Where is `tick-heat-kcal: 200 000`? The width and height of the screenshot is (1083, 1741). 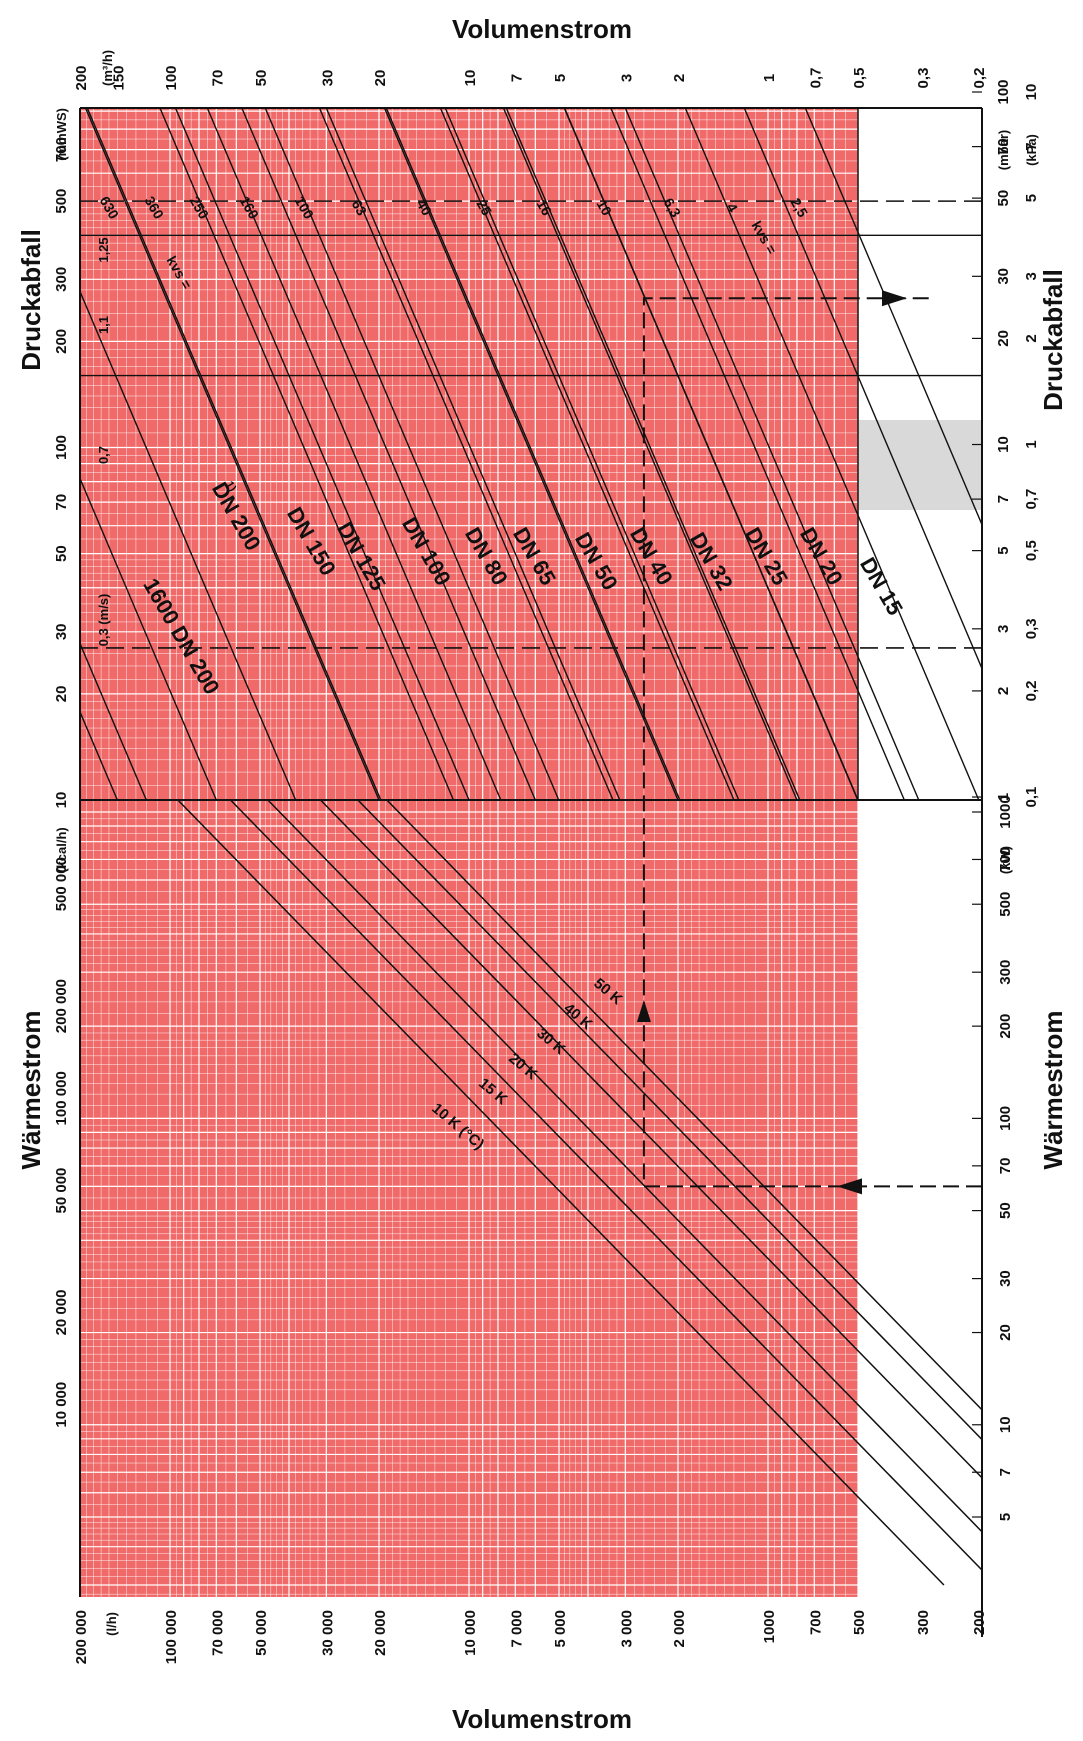 tick-heat-kcal: 200 000 is located at coordinates (61, 1006).